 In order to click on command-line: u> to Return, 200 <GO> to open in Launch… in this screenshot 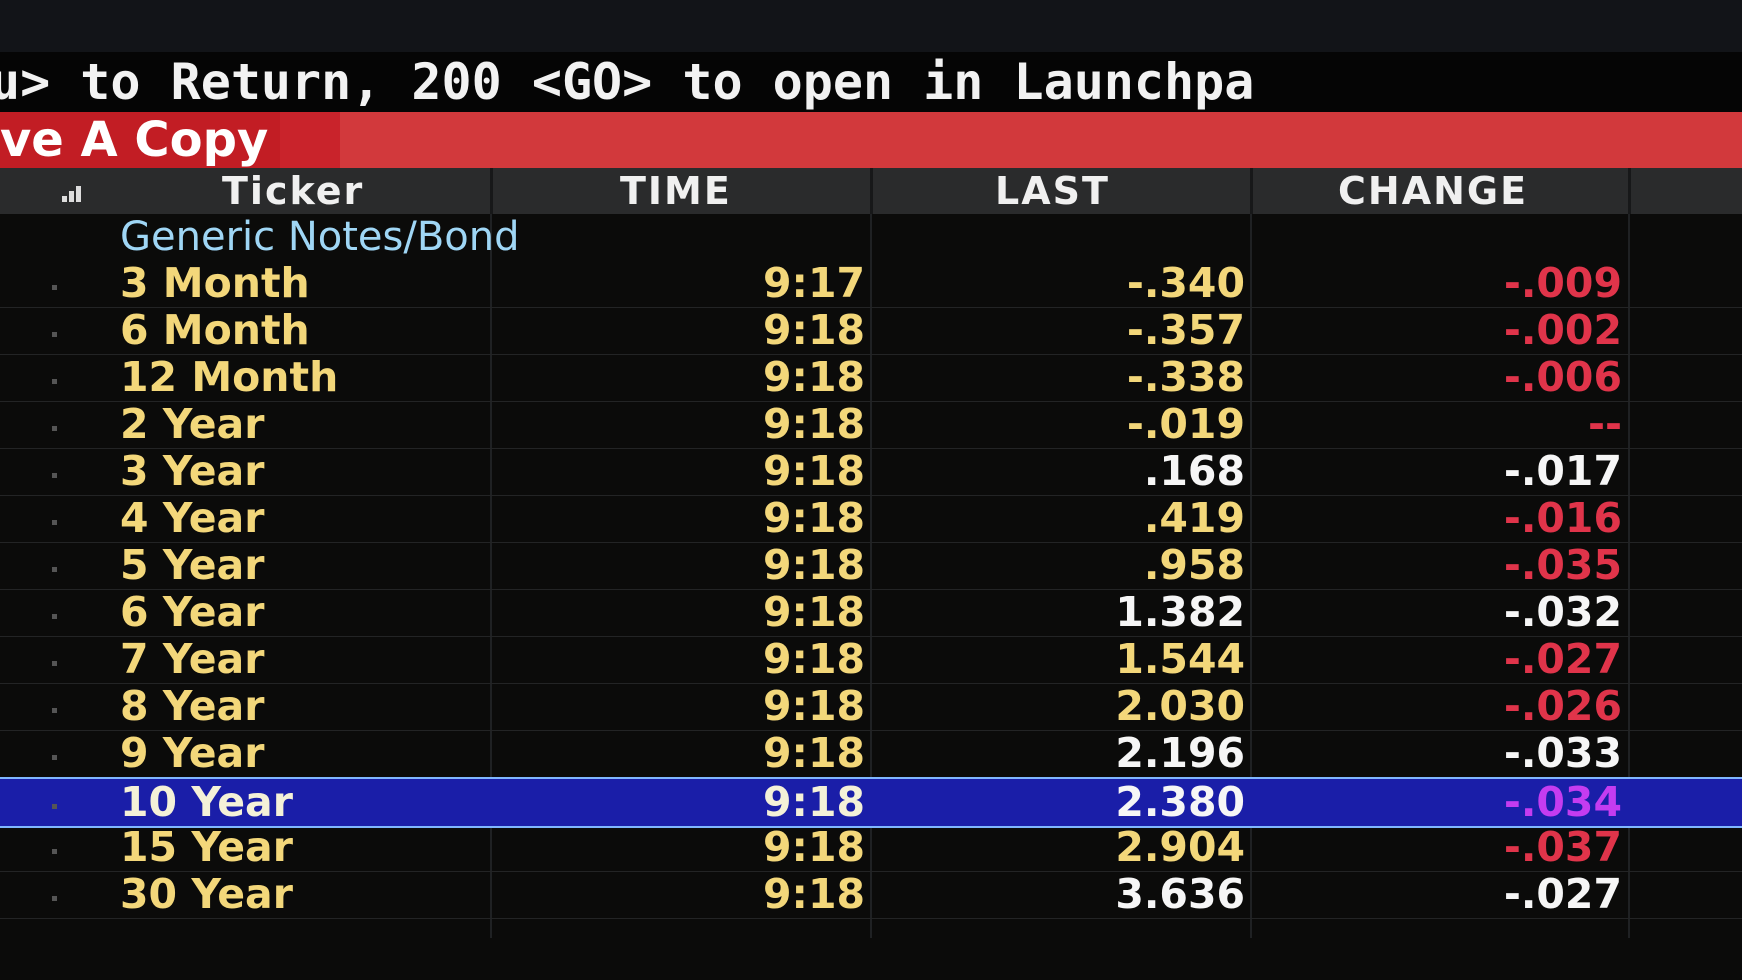, I will do `click(871, 82)`.